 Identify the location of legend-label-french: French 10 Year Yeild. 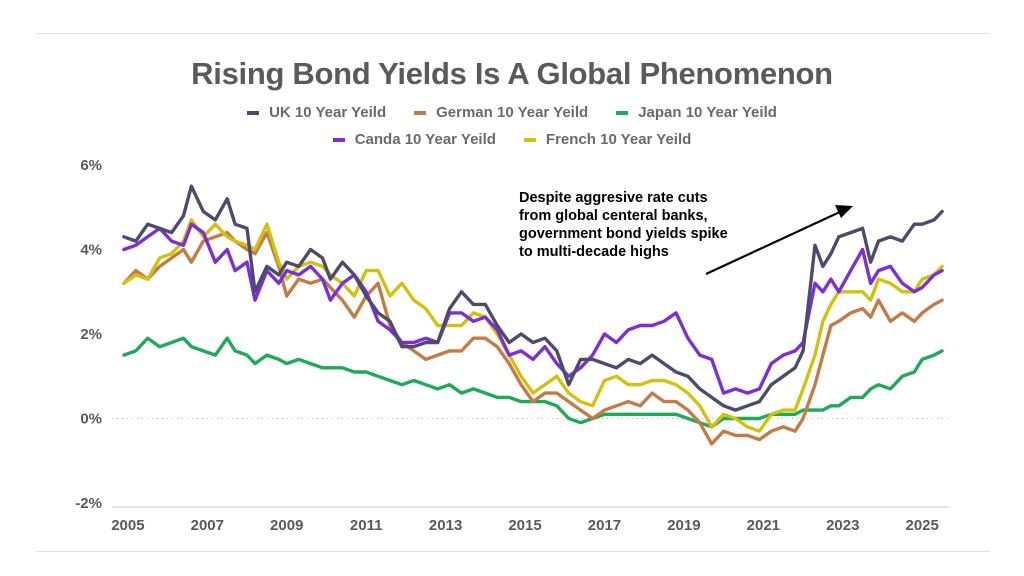
(618, 139).